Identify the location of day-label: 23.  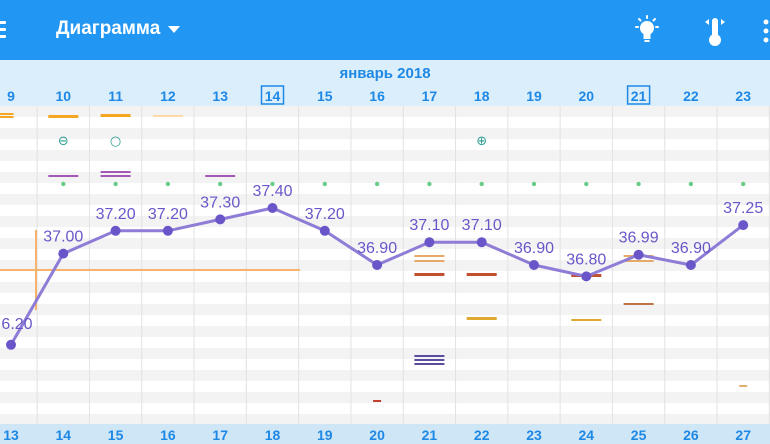
(743, 96).